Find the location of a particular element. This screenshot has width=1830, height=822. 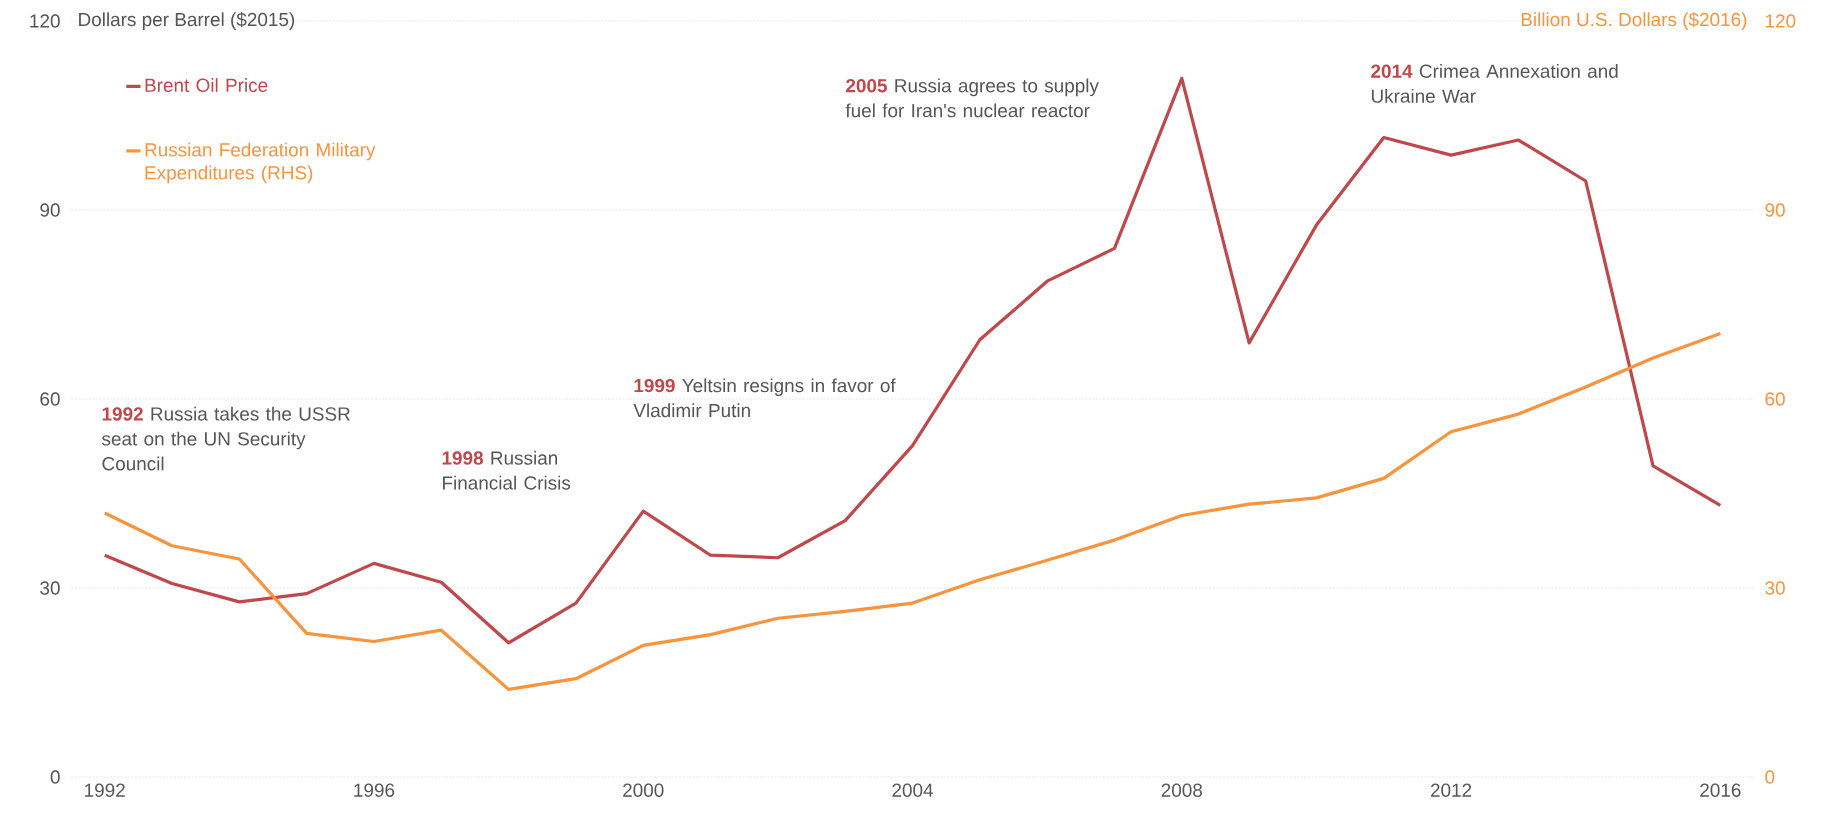

y-tick-label: 90 is located at coordinates (50, 210).